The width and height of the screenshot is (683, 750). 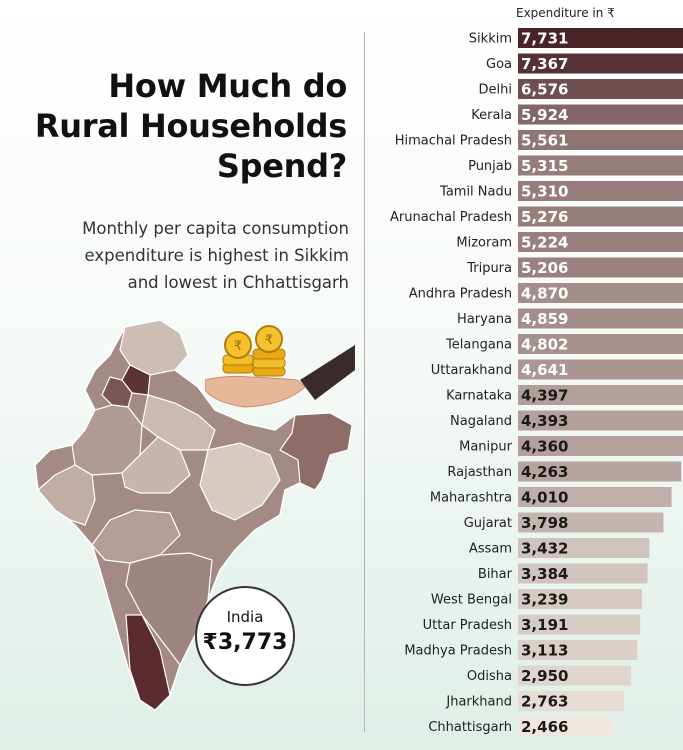 I want to click on bar-value-label: 4,263, so click(x=544, y=472).